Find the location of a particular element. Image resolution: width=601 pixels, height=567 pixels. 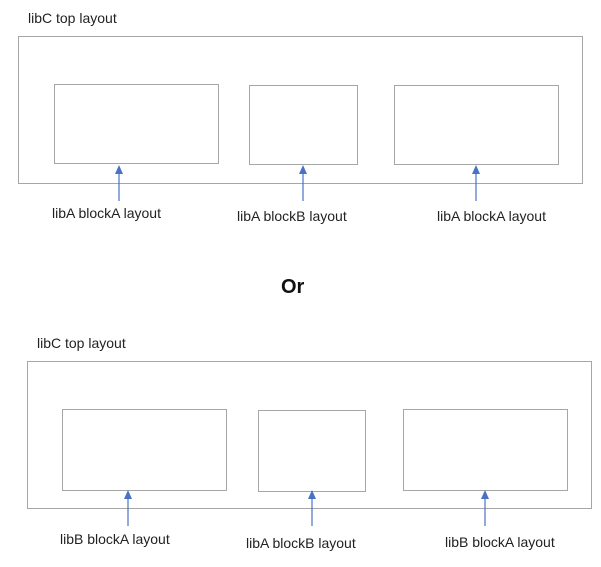

top-block-2-label: libA blockB layout is located at coordinates (292, 216).